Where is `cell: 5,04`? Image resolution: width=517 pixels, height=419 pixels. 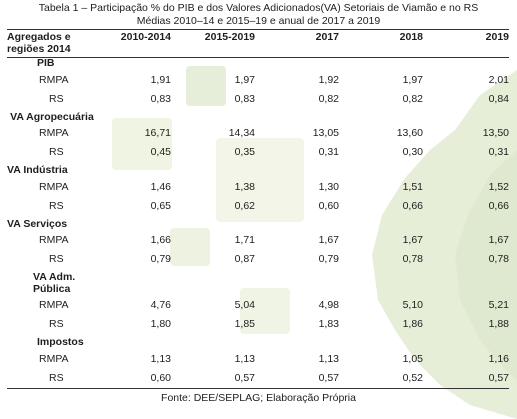 cell: 5,04 is located at coordinates (244, 305).